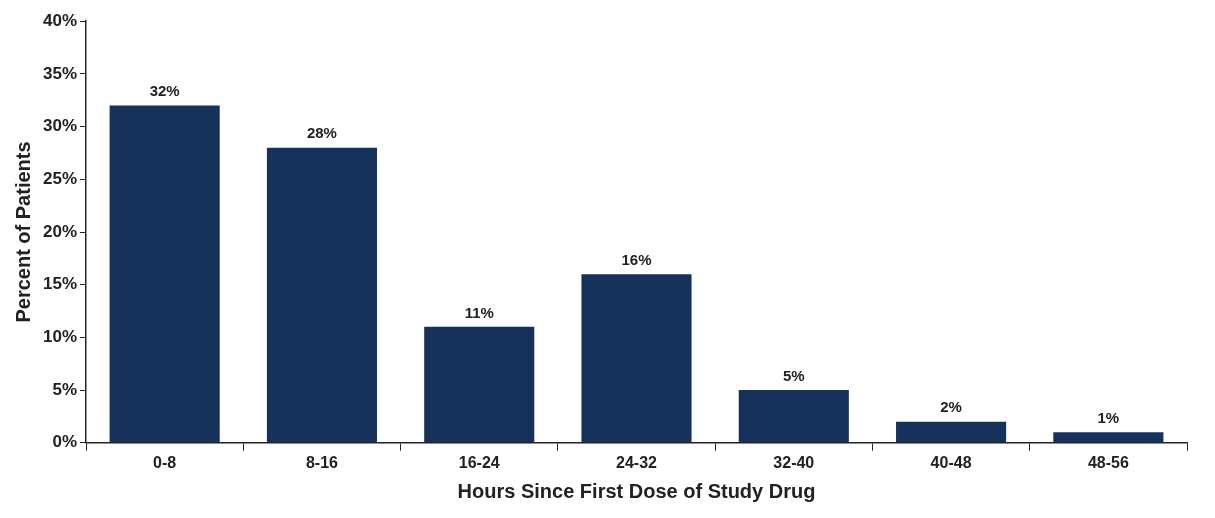  Describe the element at coordinates (951, 462) in the screenshot. I see `x-tick-label: 40-48` at that location.